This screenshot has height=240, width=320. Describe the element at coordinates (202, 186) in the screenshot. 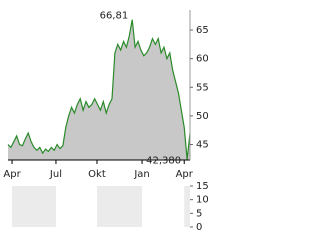

I see `volume-tick-label: 15` at that location.